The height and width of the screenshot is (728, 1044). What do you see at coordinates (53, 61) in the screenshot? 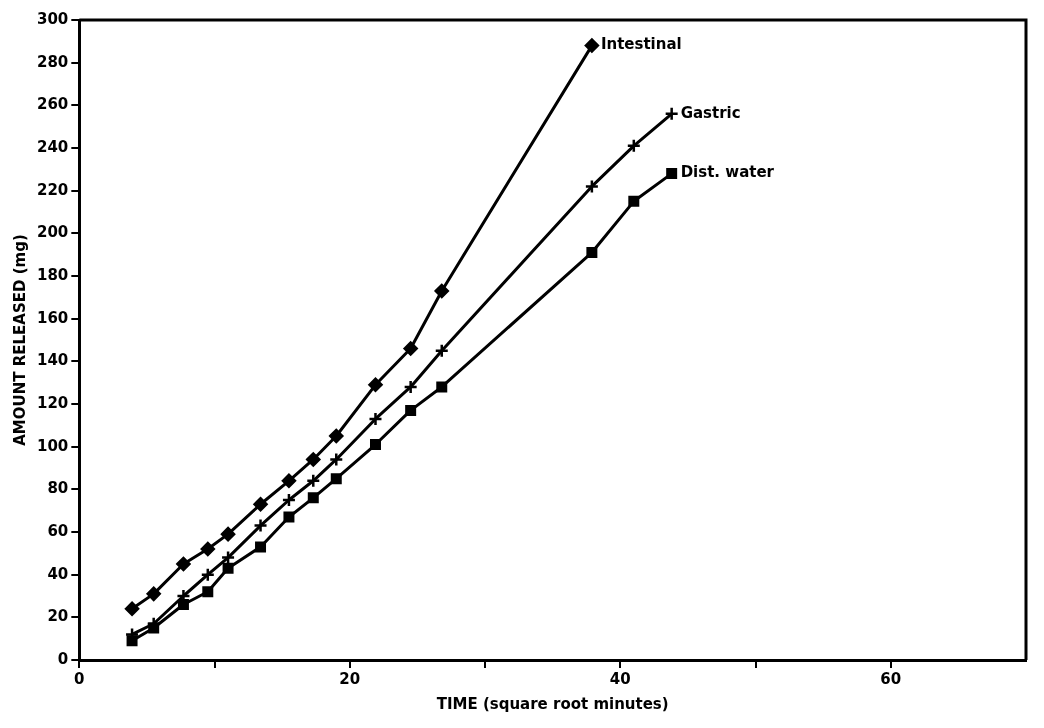
I see `y-tick-label: 280` at bounding box center [53, 61].